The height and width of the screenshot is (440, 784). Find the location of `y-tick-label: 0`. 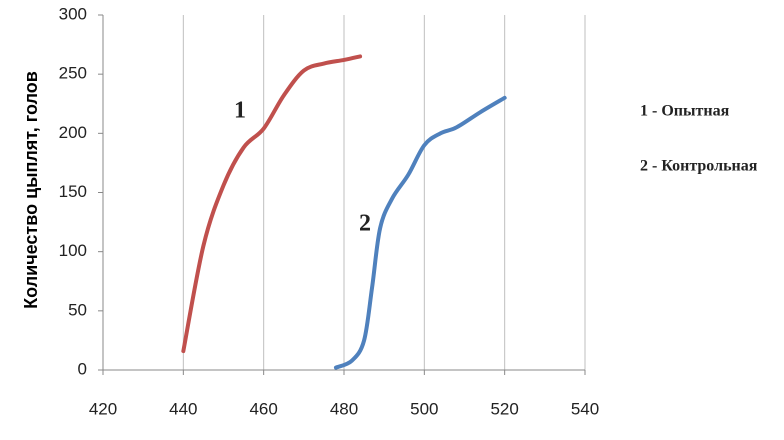

y-tick-label: 0 is located at coordinates (82, 368).